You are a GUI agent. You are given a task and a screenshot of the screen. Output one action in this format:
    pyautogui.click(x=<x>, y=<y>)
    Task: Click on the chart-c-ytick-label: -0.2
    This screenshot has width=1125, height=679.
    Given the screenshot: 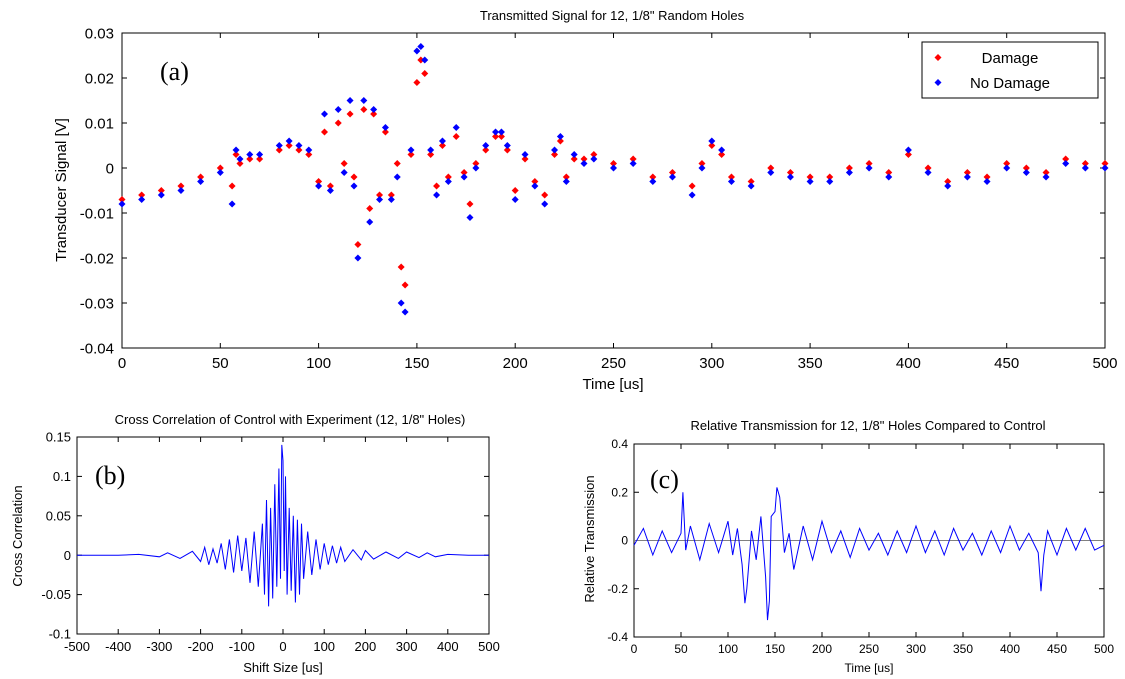 What is the action you would take?
    pyautogui.click(x=617, y=589)
    